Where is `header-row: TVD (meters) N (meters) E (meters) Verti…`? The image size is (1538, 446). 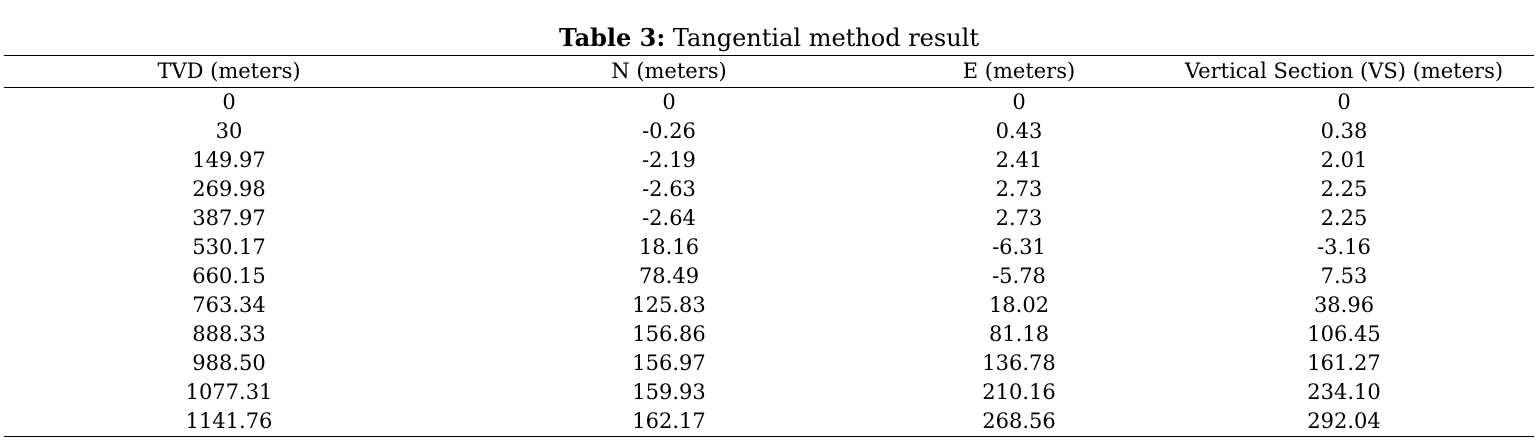 header-row: TVD (meters) N (meters) E (meters) Verti… is located at coordinates (769, 71).